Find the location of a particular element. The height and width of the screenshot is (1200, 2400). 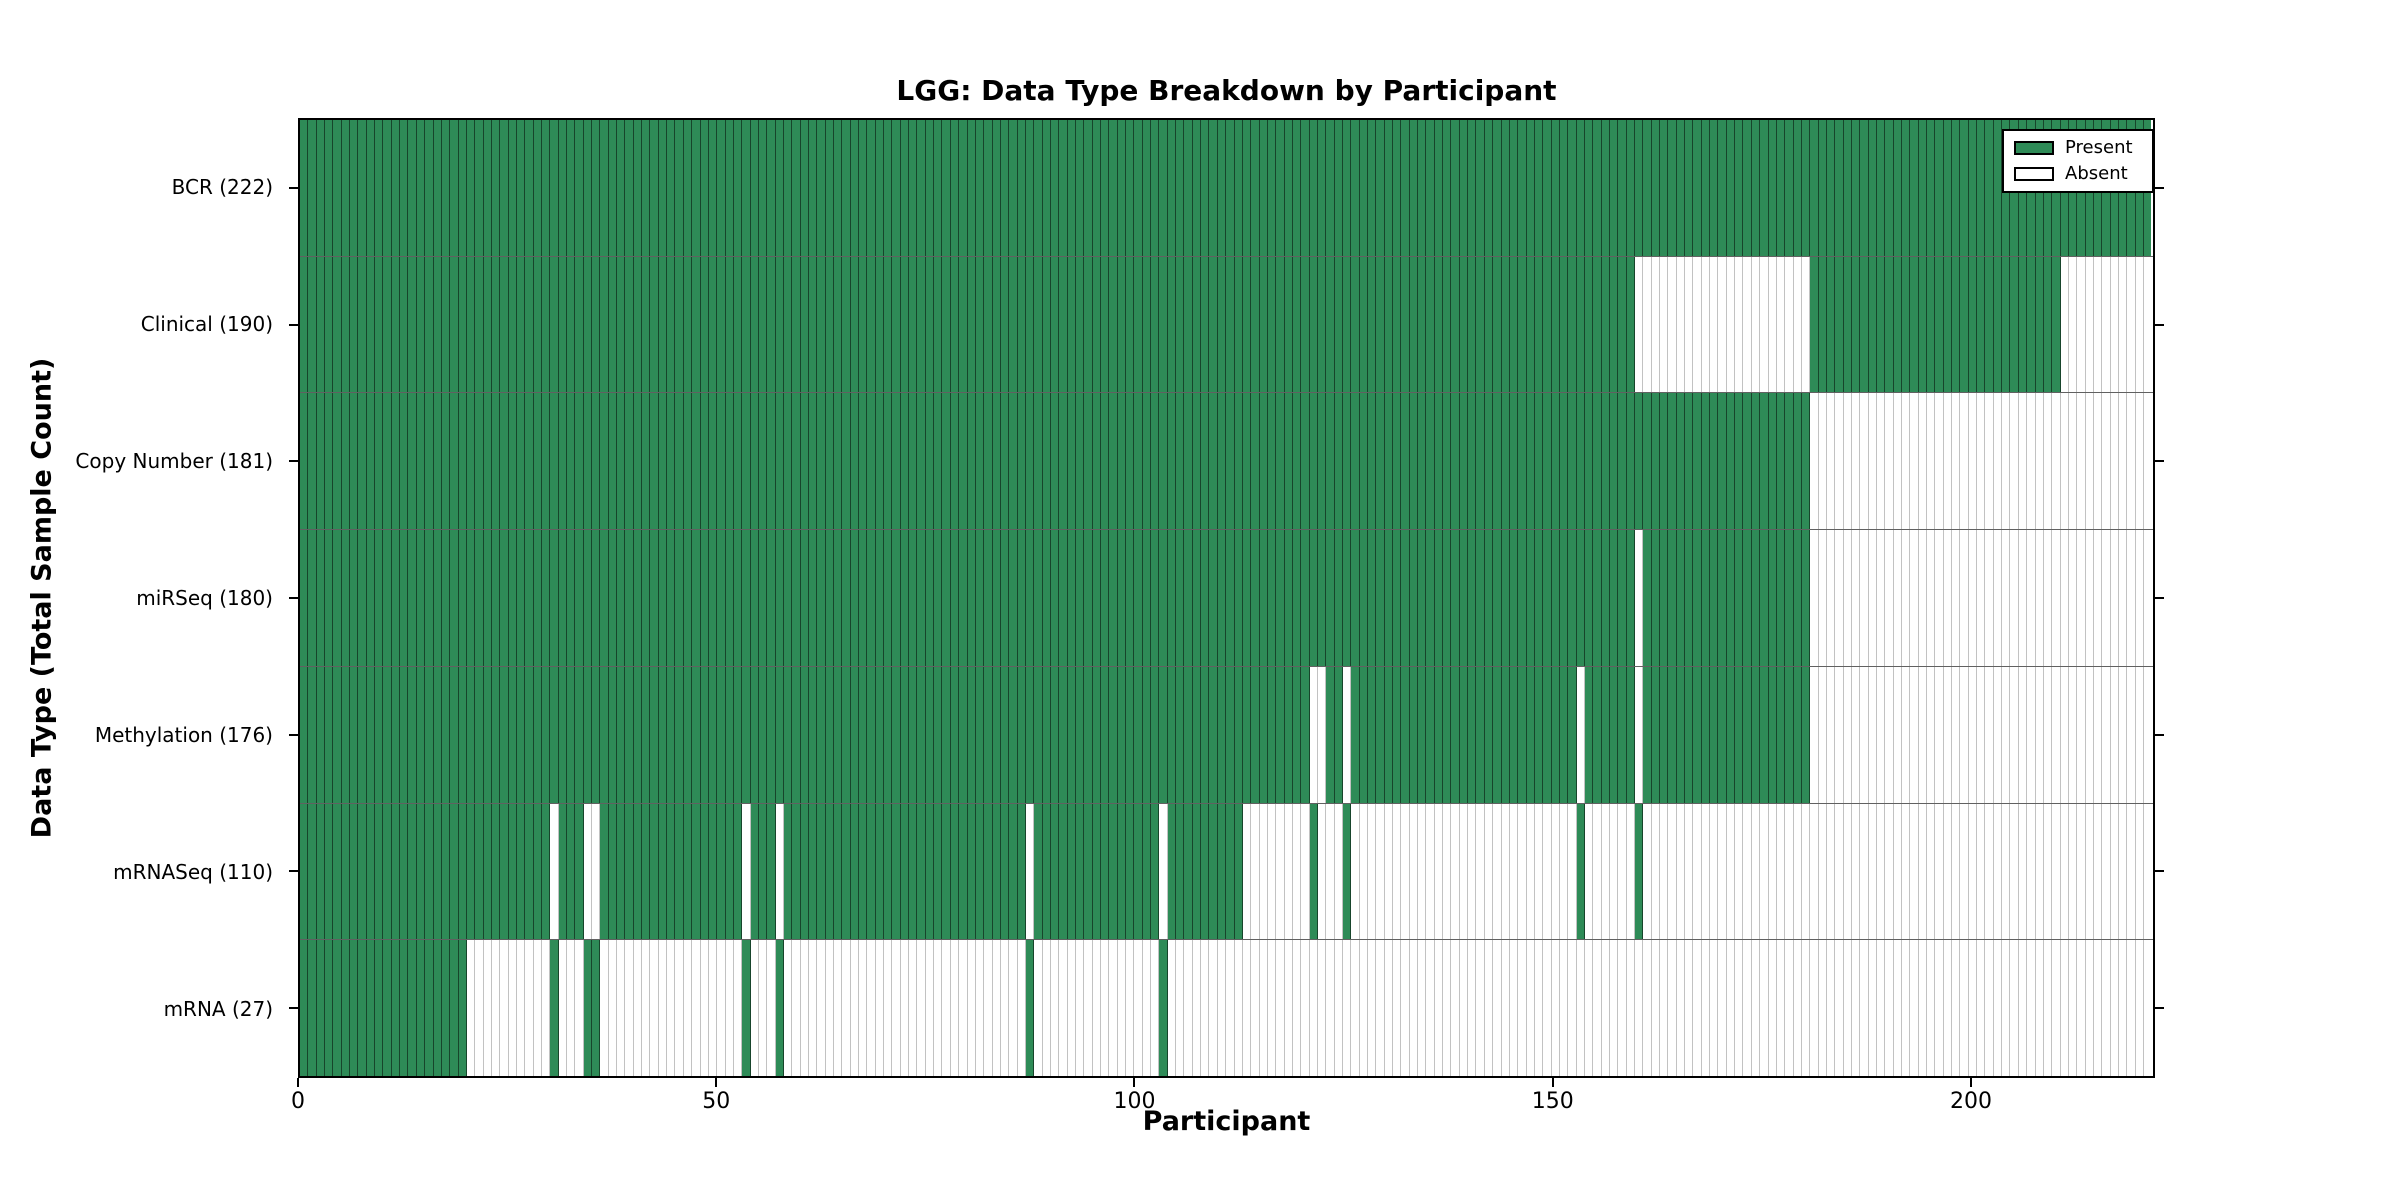

y-tick-label-mrna: mRNA (27) is located at coordinates (218, 1009).